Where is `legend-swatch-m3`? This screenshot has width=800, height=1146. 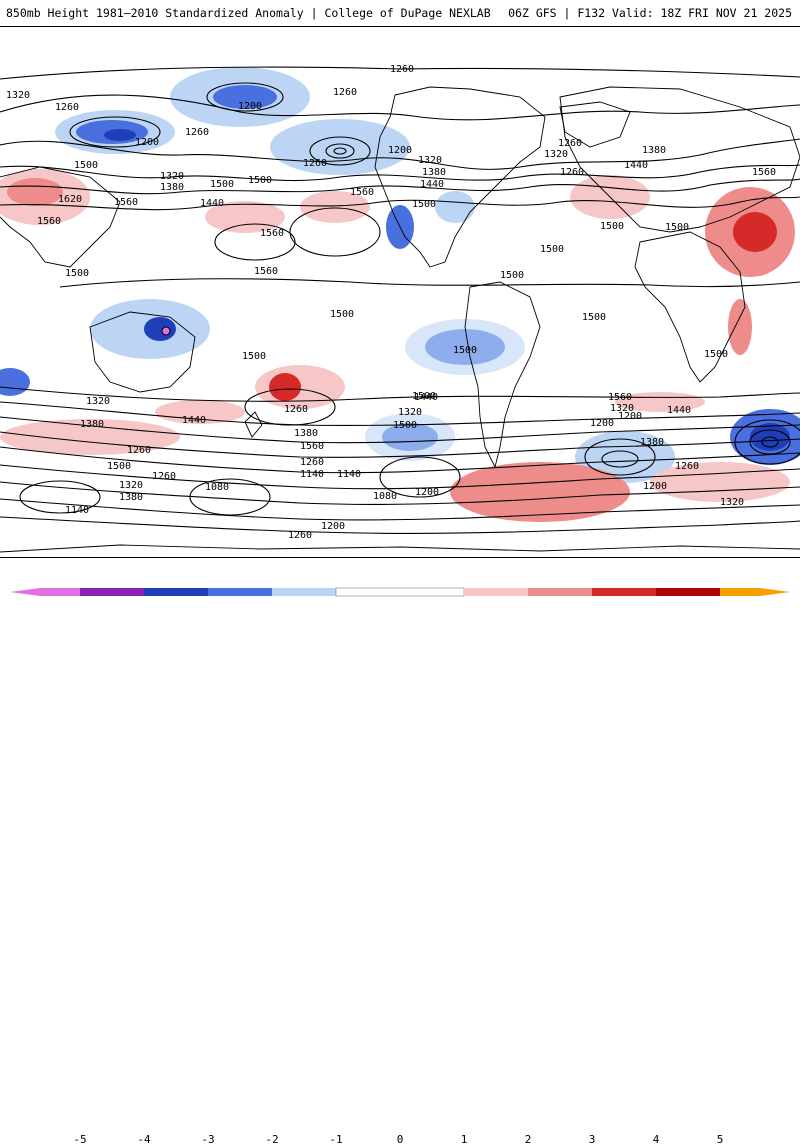 legend-swatch-m3 is located at coordinates (176, 592).